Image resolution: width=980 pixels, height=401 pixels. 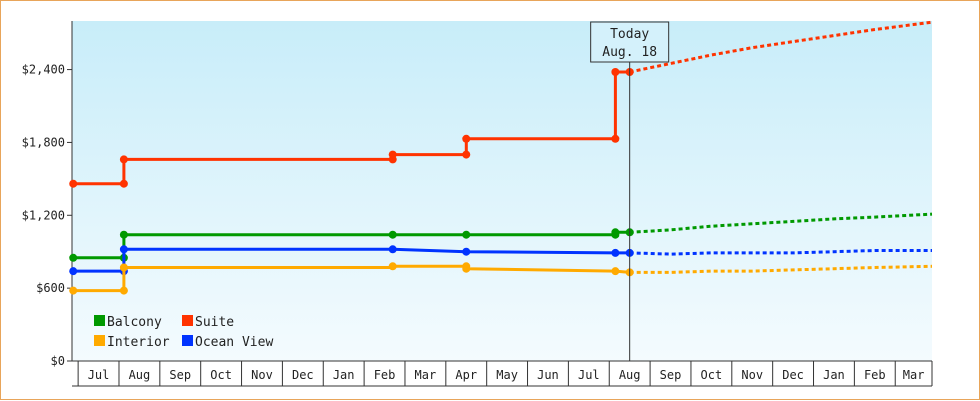 What do you see at coordinates (99, 320) in the screenshot?
I see `legend-swatch-balcony` at bounding box center [99, 320].